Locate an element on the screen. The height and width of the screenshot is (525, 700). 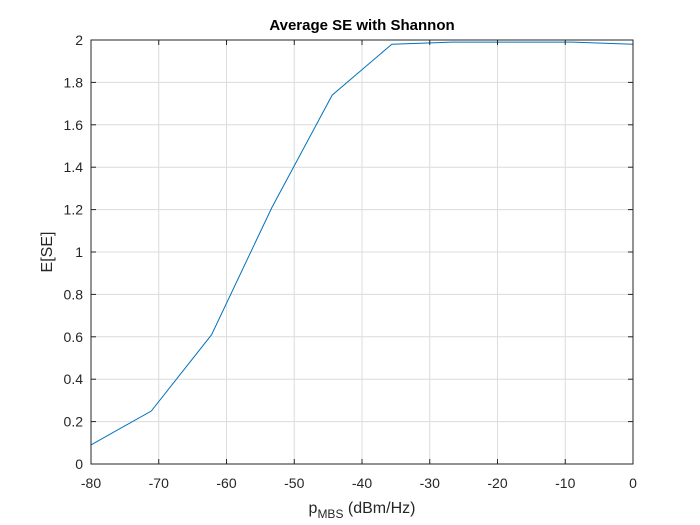
x-tick-label: -30 is located at coordinates (430, 483).